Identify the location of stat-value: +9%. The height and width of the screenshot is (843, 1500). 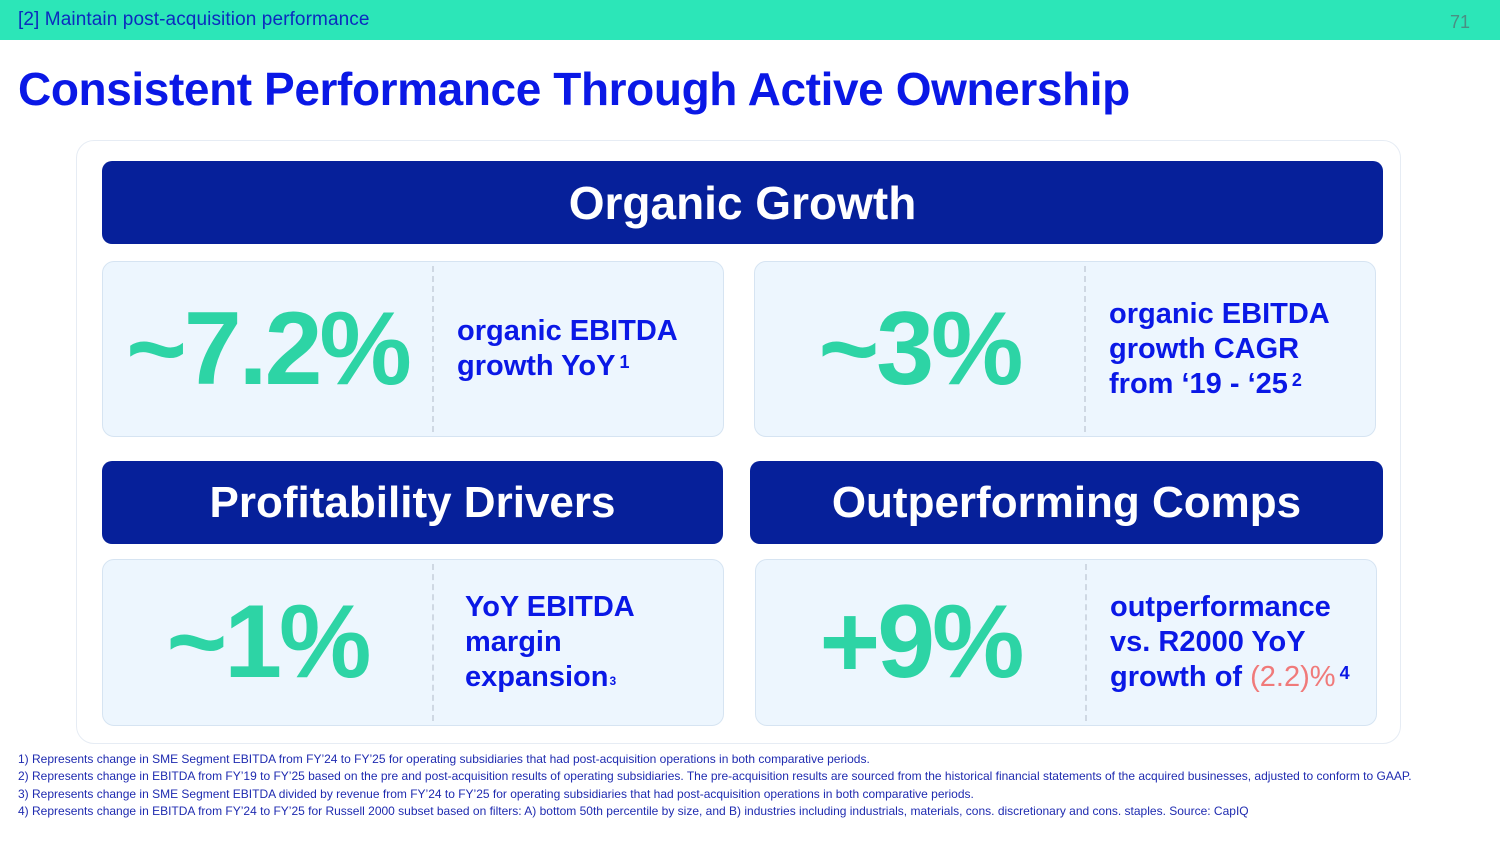
(921, 642).